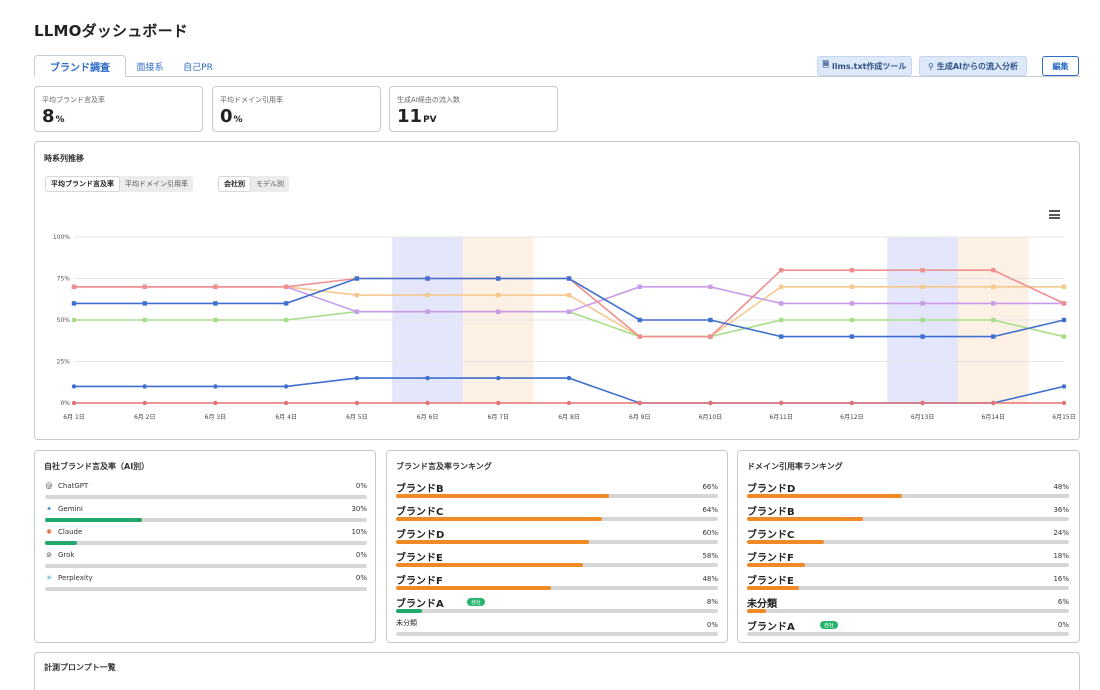  Describe the element at coordinates (198, 67) in the screenshot. I see `tab-self-pr: 自己PR` at that location.